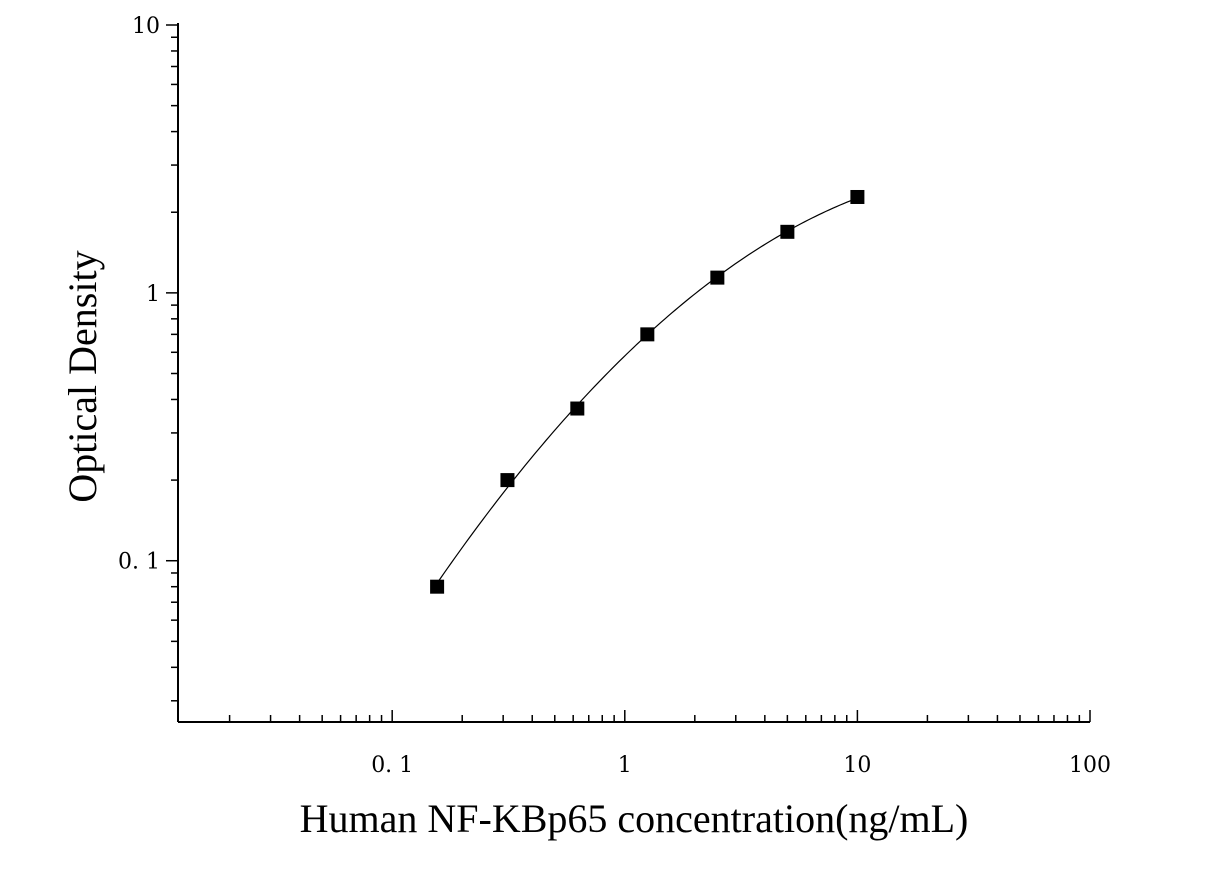 The image size is (1229, 873). I want to click on y-axis-tick-labels: 0. 1 1 10, so click(139, 294).